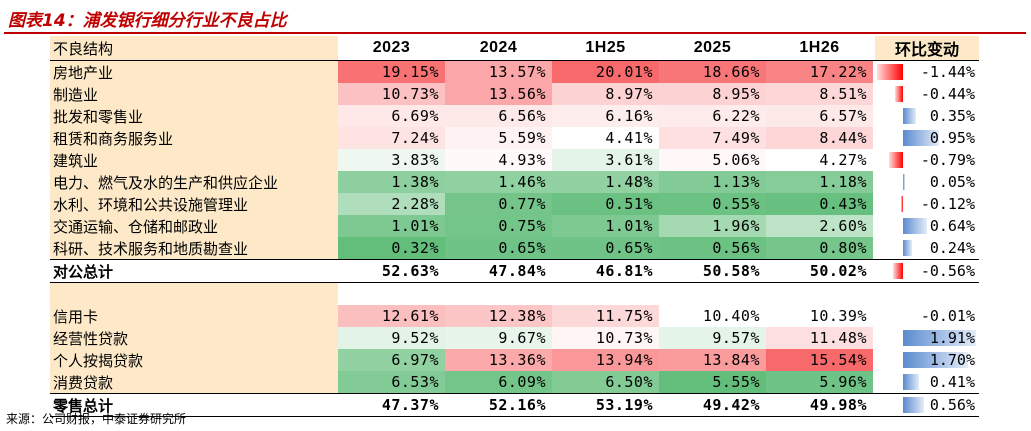 The image size is (1031, 431). What do you see at coordinates (605, 382) in the screenshot?
I see `value-cell: 6.50%` at bounding box center [605, 382].